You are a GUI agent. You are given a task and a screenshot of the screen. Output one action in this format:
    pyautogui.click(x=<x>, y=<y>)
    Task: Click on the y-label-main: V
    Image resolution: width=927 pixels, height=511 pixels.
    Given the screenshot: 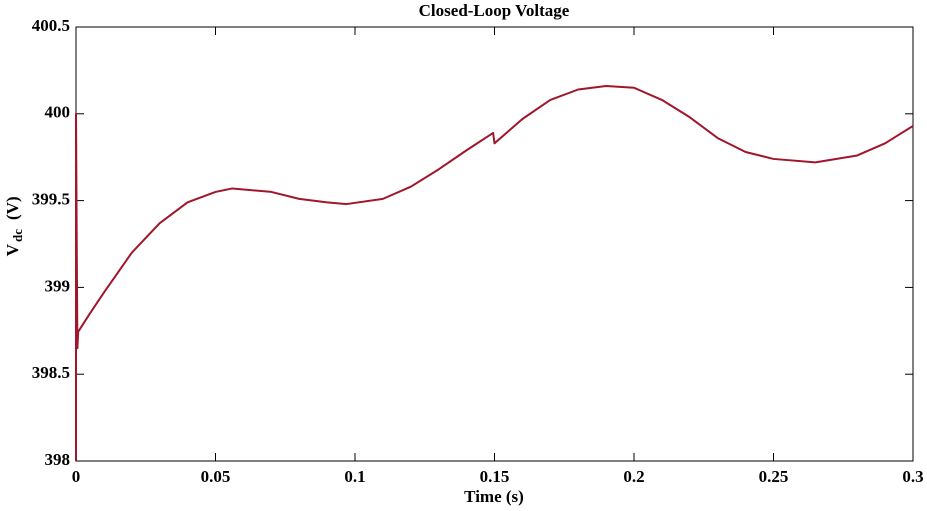 What is the action you would take?
    pyautogui.click(x=12, y=249)
    